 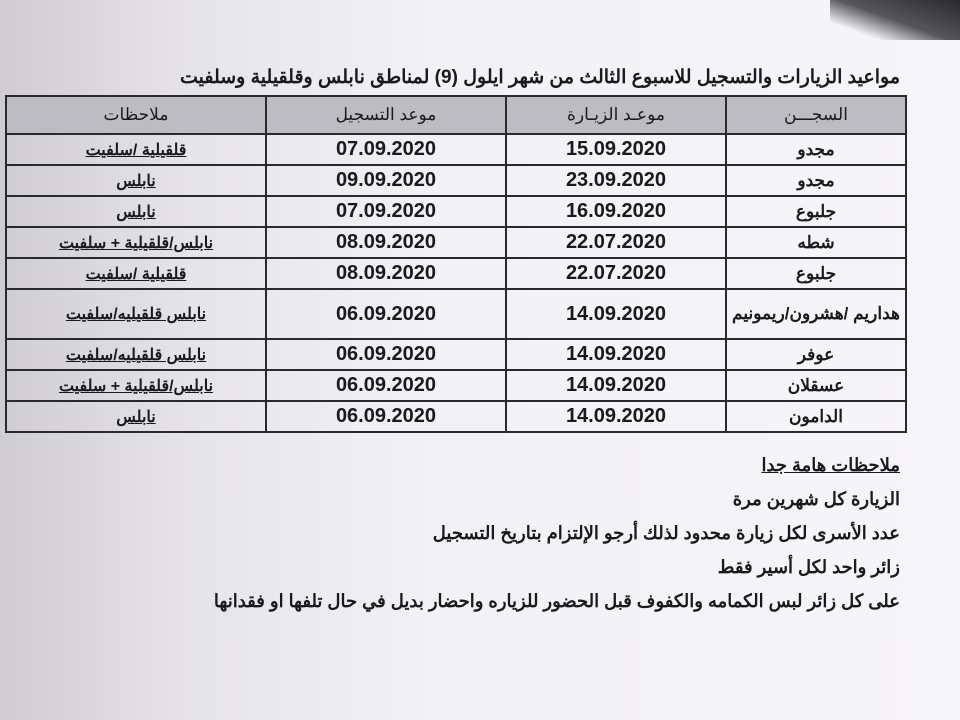 I want to click on visit-date-cell: 16.09.2020, so click(x=616, y=211).